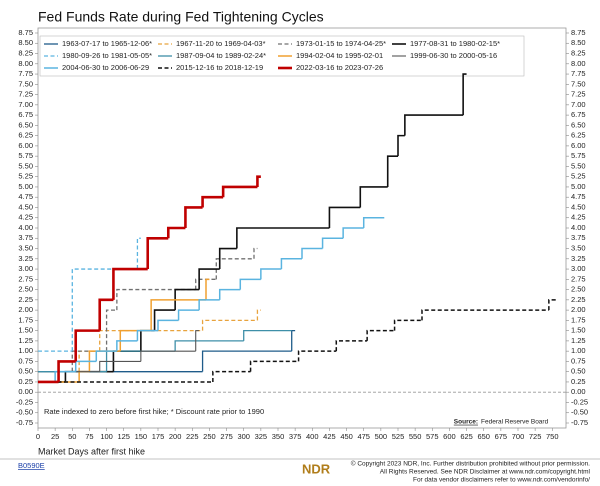 This screenshot has width=600, height=486. Describe the element at coordinates (158, 436) in the screenshot. I see `x-tick-label: 175` at that location.